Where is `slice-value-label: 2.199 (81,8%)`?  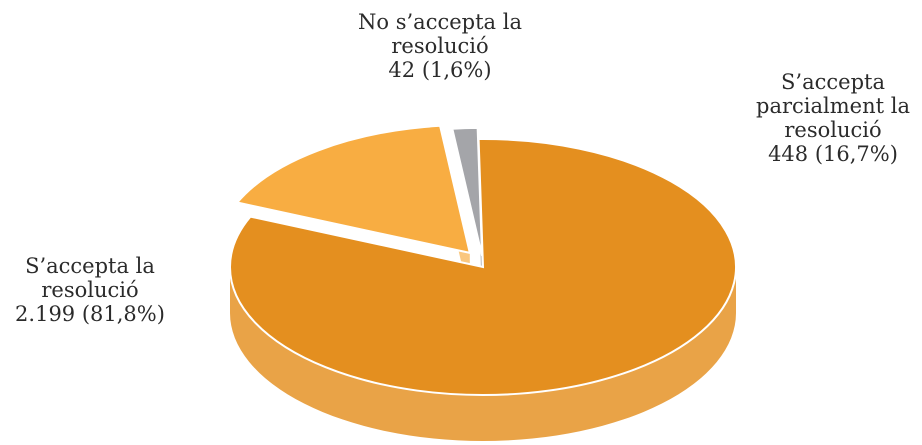
slice-value-label: 2.199 (81,8%) is located at coordinates (90, 314).